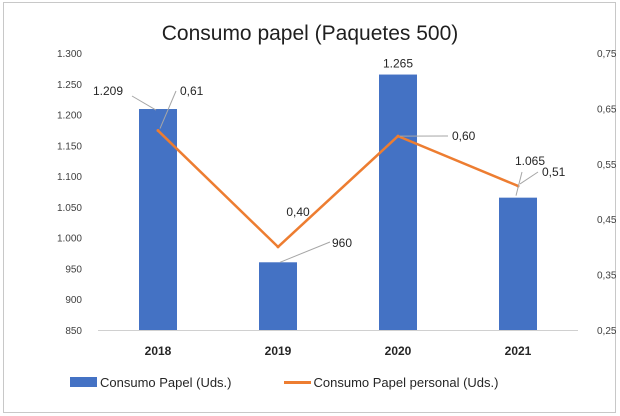 The image size is (620, 416). What do you see at coordinates (69, 177) in the screenshot?
I see `y-left-tick-label: 1.100` at bounding box center [69, 177].